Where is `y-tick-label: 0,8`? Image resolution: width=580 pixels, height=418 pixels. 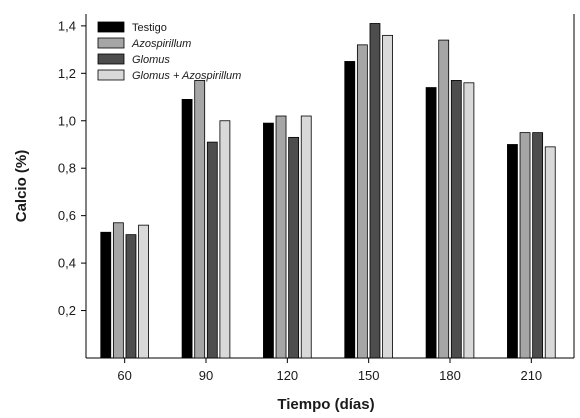
y-tick-label: 0,8 is located at coordinates (67, 168).